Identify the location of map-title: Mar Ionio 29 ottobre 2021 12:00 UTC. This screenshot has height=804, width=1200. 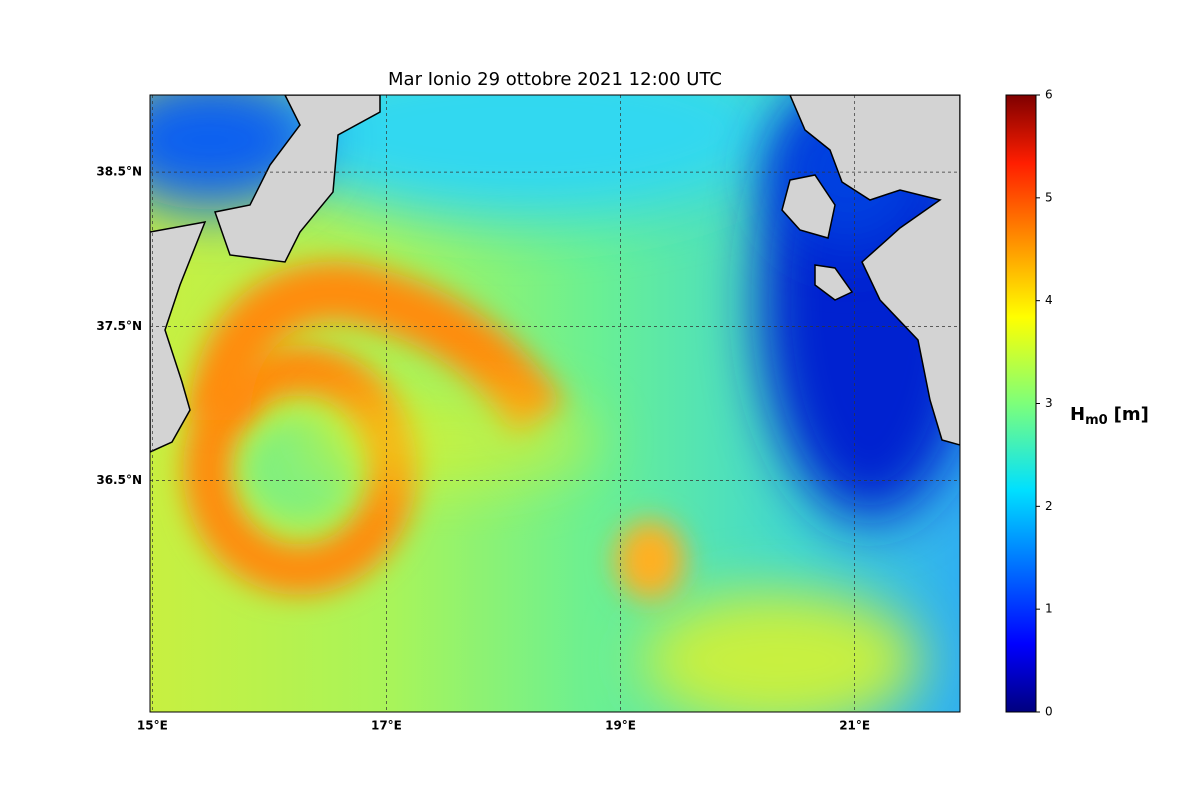
(555, 79).